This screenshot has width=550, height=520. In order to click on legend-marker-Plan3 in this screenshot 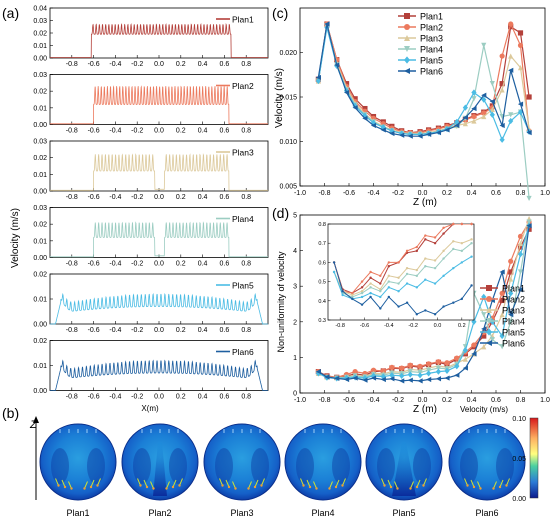, I will do `click(489, 310)`.